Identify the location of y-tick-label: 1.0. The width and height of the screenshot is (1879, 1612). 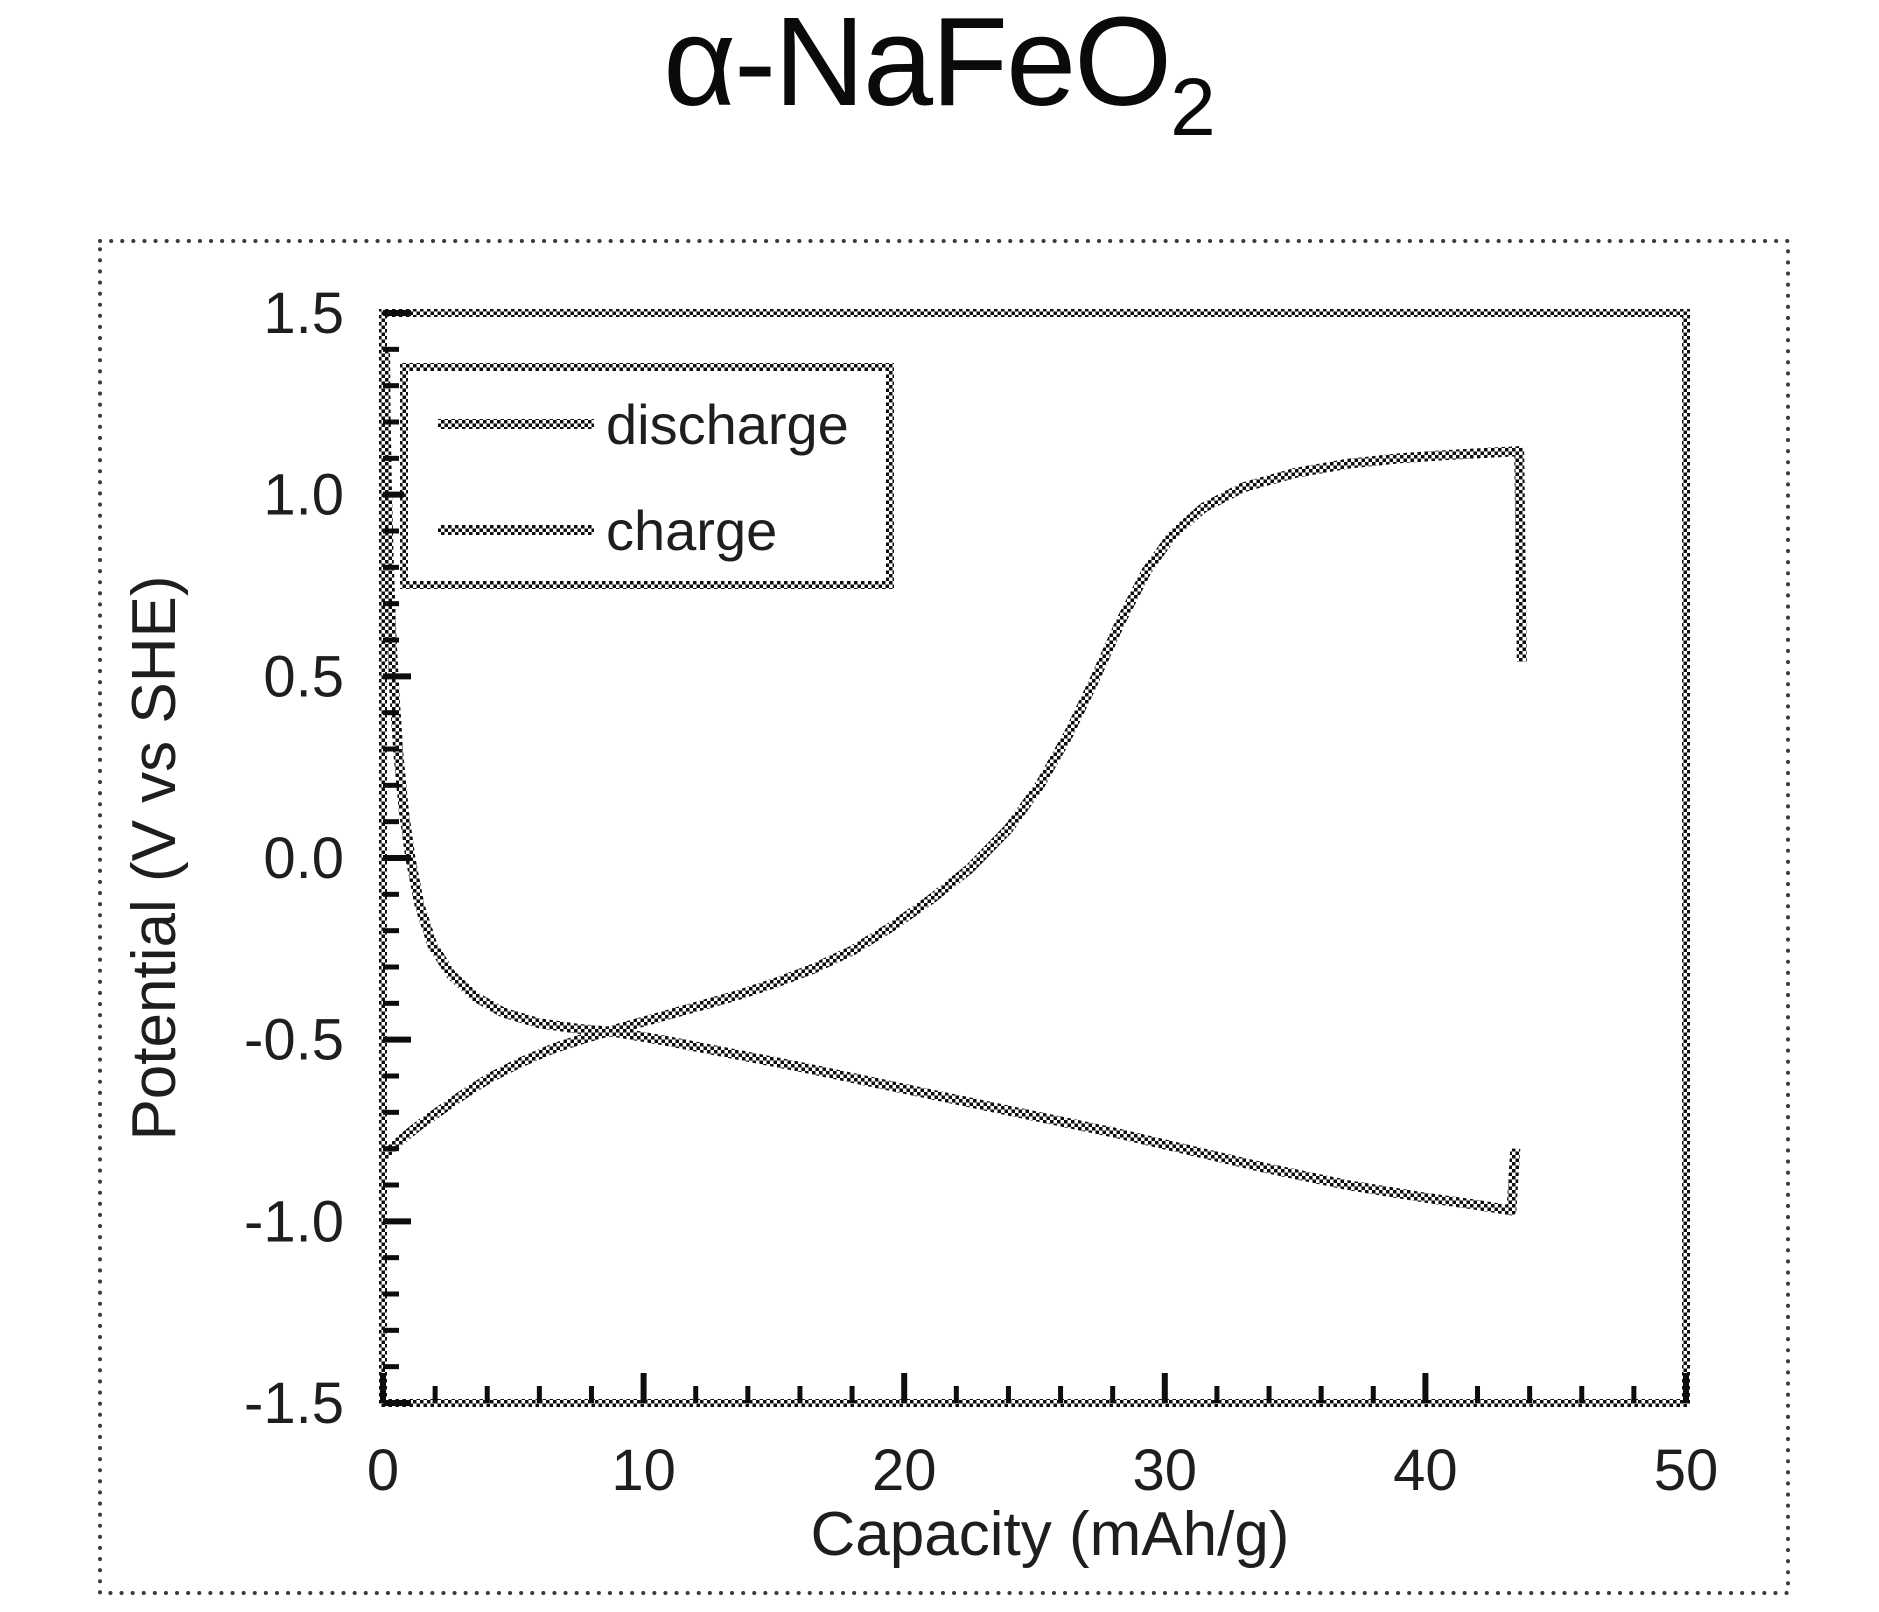
(303, 495).